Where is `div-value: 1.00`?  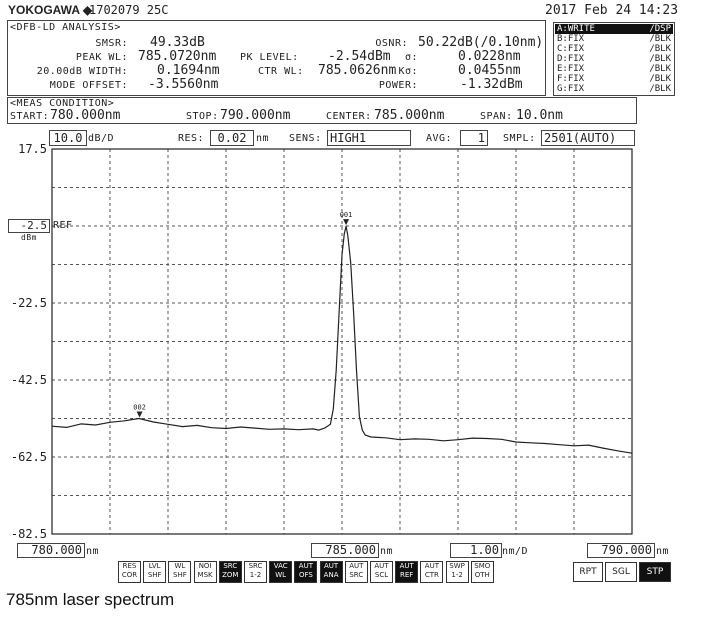 div-value: 1.00 is located at coordinates (484, 550).